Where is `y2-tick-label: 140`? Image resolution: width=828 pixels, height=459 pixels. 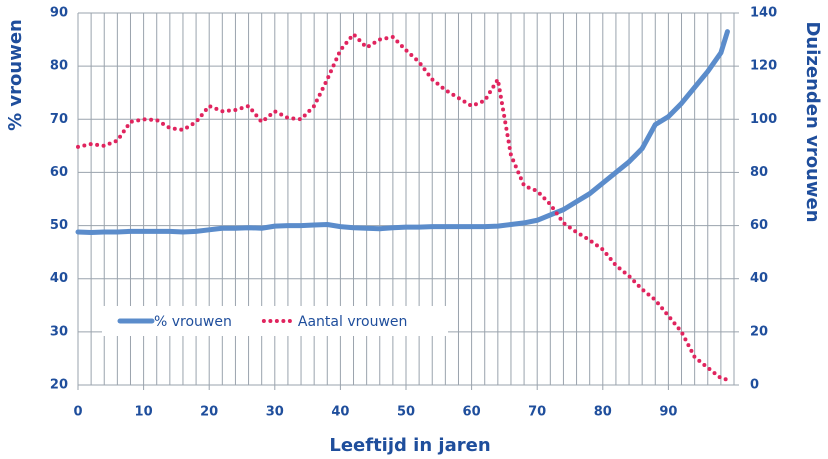
y2-tick-label: 140 is located at coordinates (763, 13).